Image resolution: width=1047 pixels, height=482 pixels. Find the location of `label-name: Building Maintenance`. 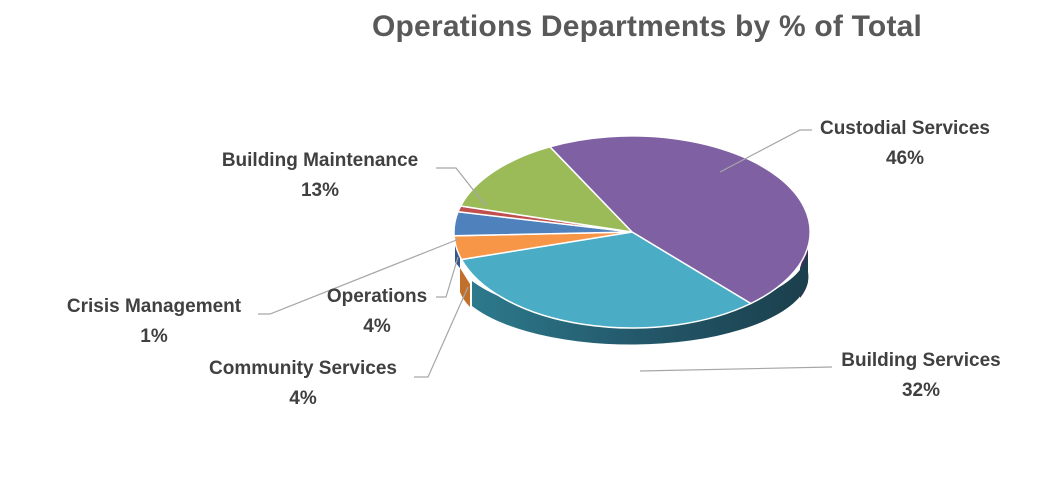

label-name: Building Maintenance is located at coordinates (320, 160).